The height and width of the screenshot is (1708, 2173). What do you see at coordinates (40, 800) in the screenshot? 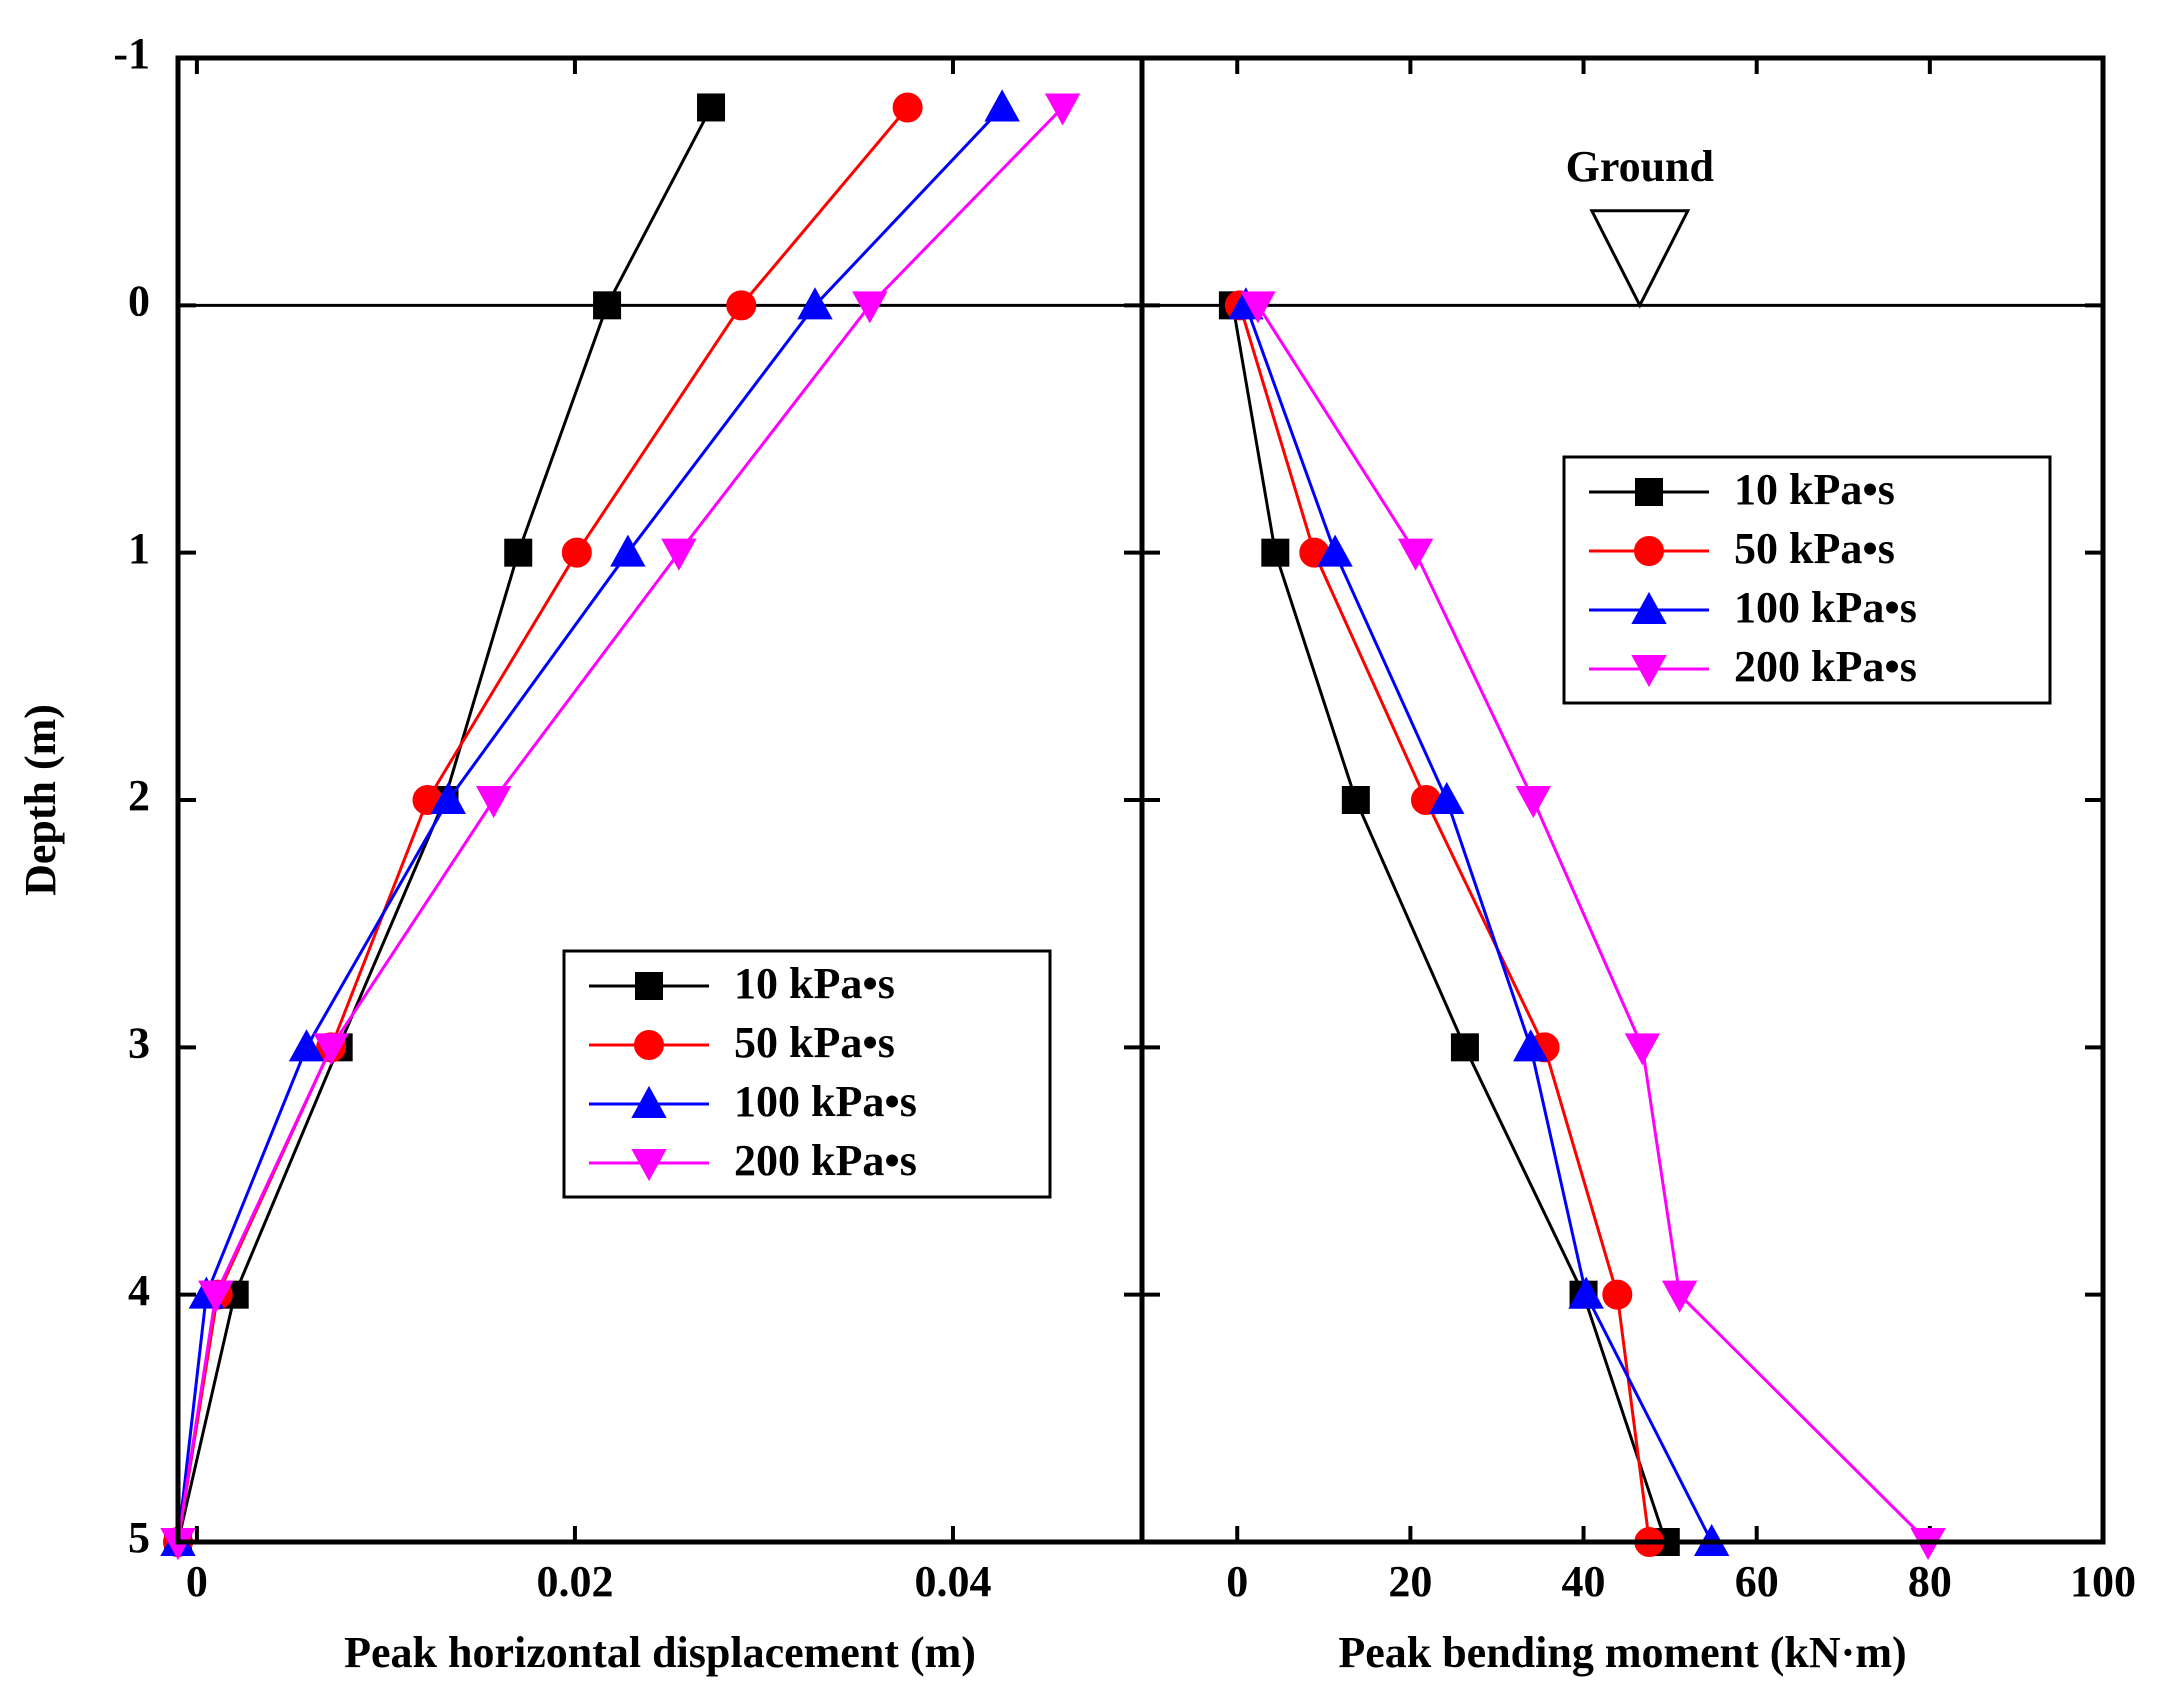
I see `y-axis-label: Depth (m)` at bounding box center [40, 800].